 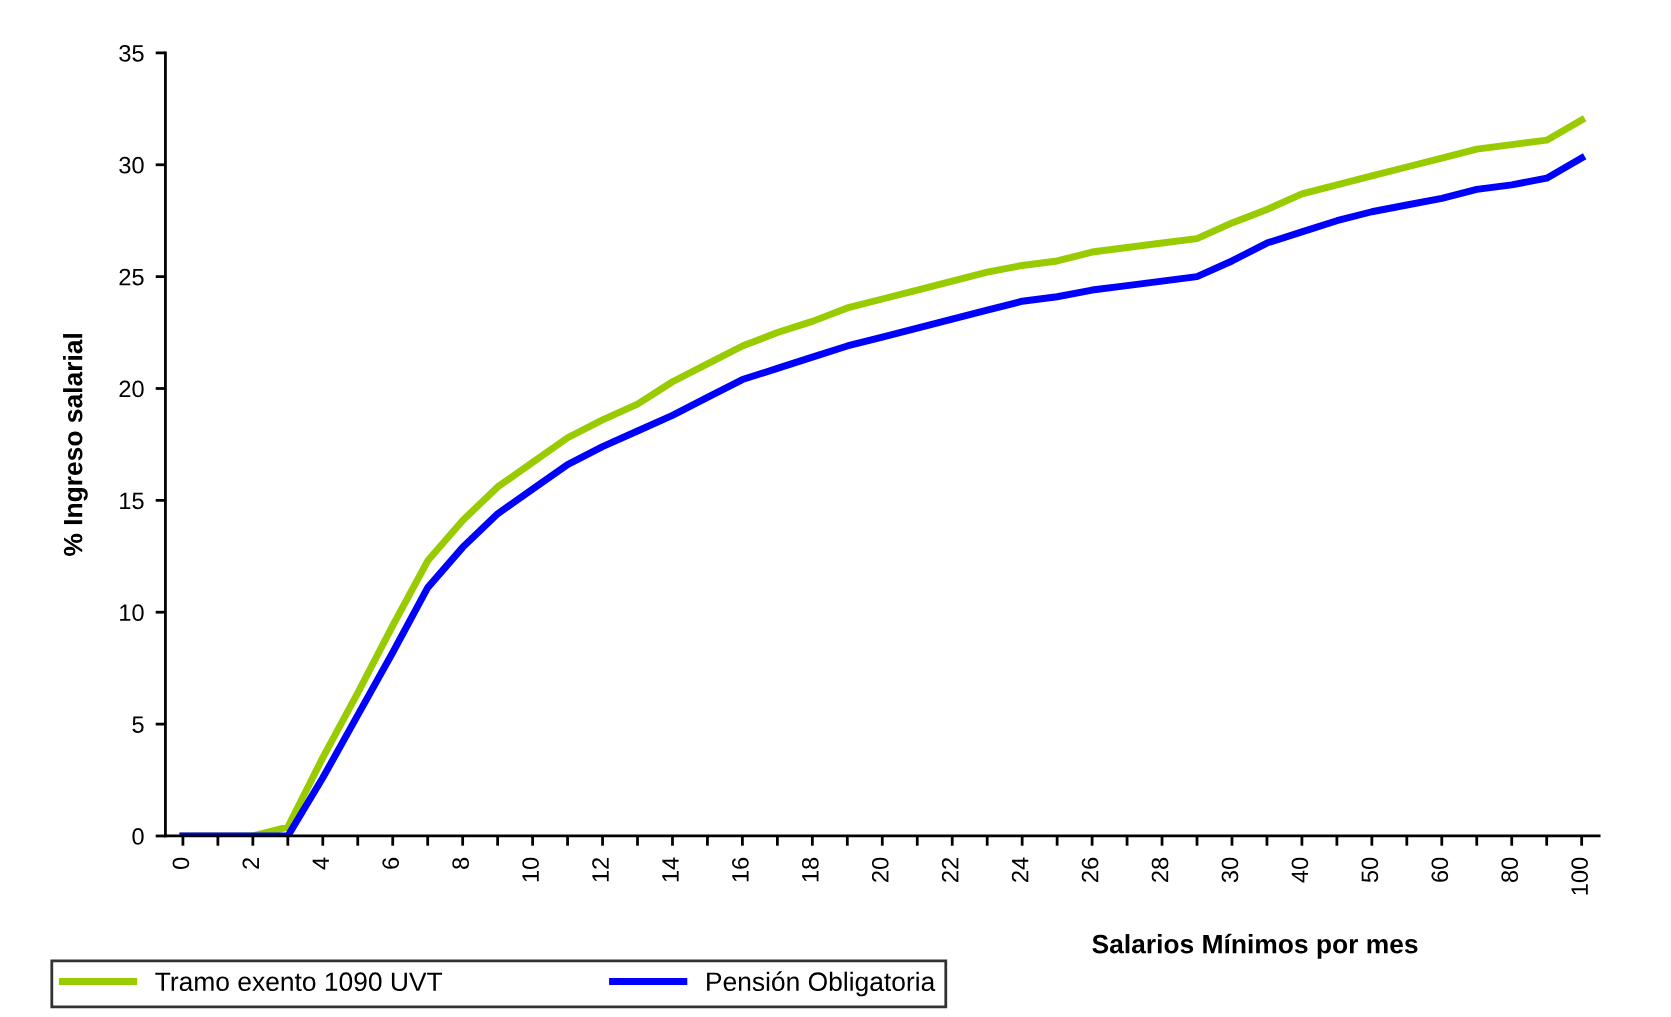 I want to click on x-tick-label: 60, so click(x=1440, y=869).